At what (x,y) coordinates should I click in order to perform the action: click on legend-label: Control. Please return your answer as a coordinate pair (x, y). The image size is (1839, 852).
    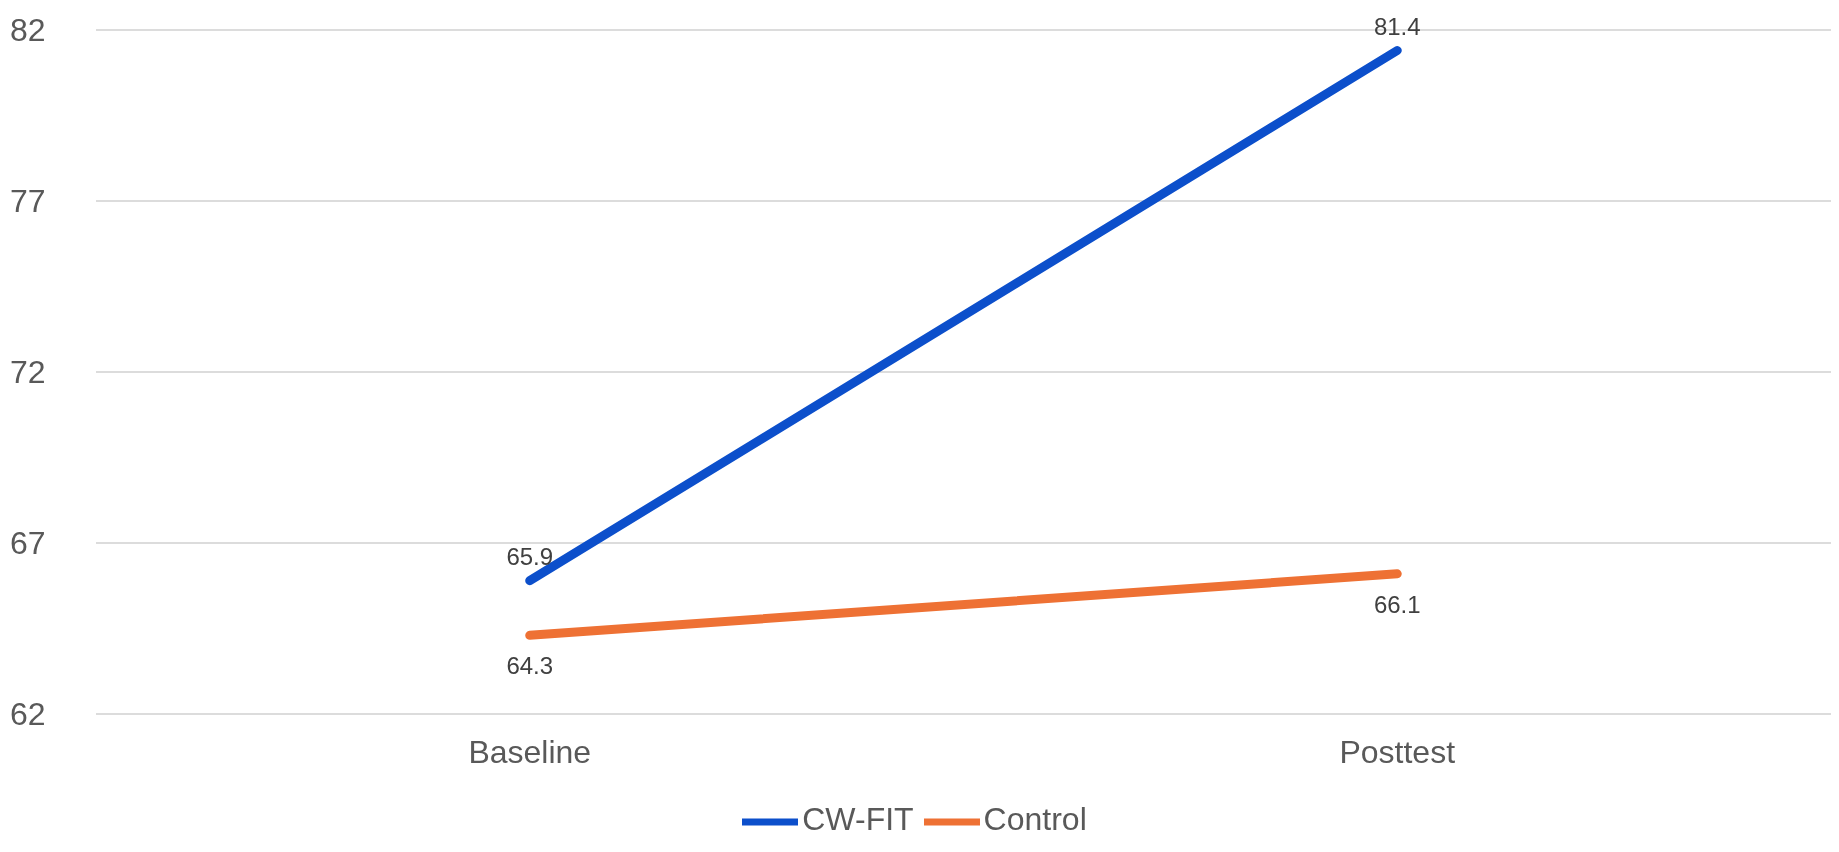
    Looking at the image, I should click on (1035, 819).